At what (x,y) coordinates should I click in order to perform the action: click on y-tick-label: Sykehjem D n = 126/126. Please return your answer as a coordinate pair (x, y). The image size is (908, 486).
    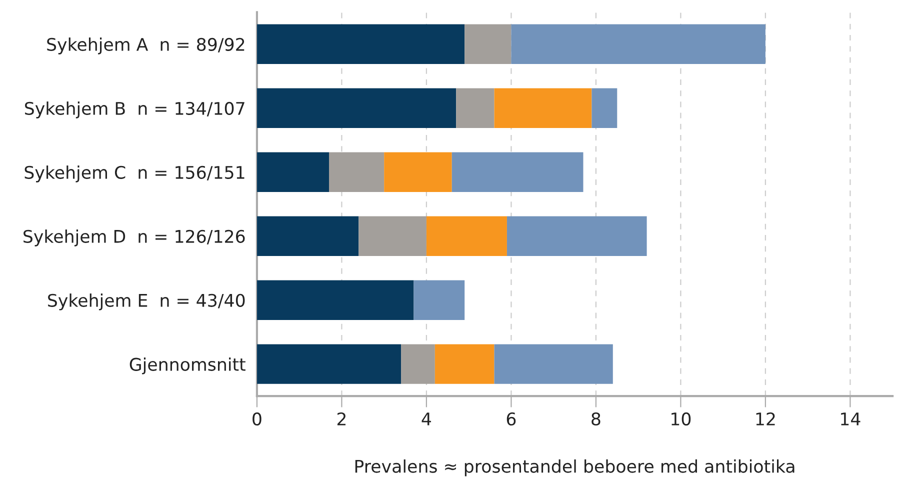
    Looking at the image, I should click on (134, 238).